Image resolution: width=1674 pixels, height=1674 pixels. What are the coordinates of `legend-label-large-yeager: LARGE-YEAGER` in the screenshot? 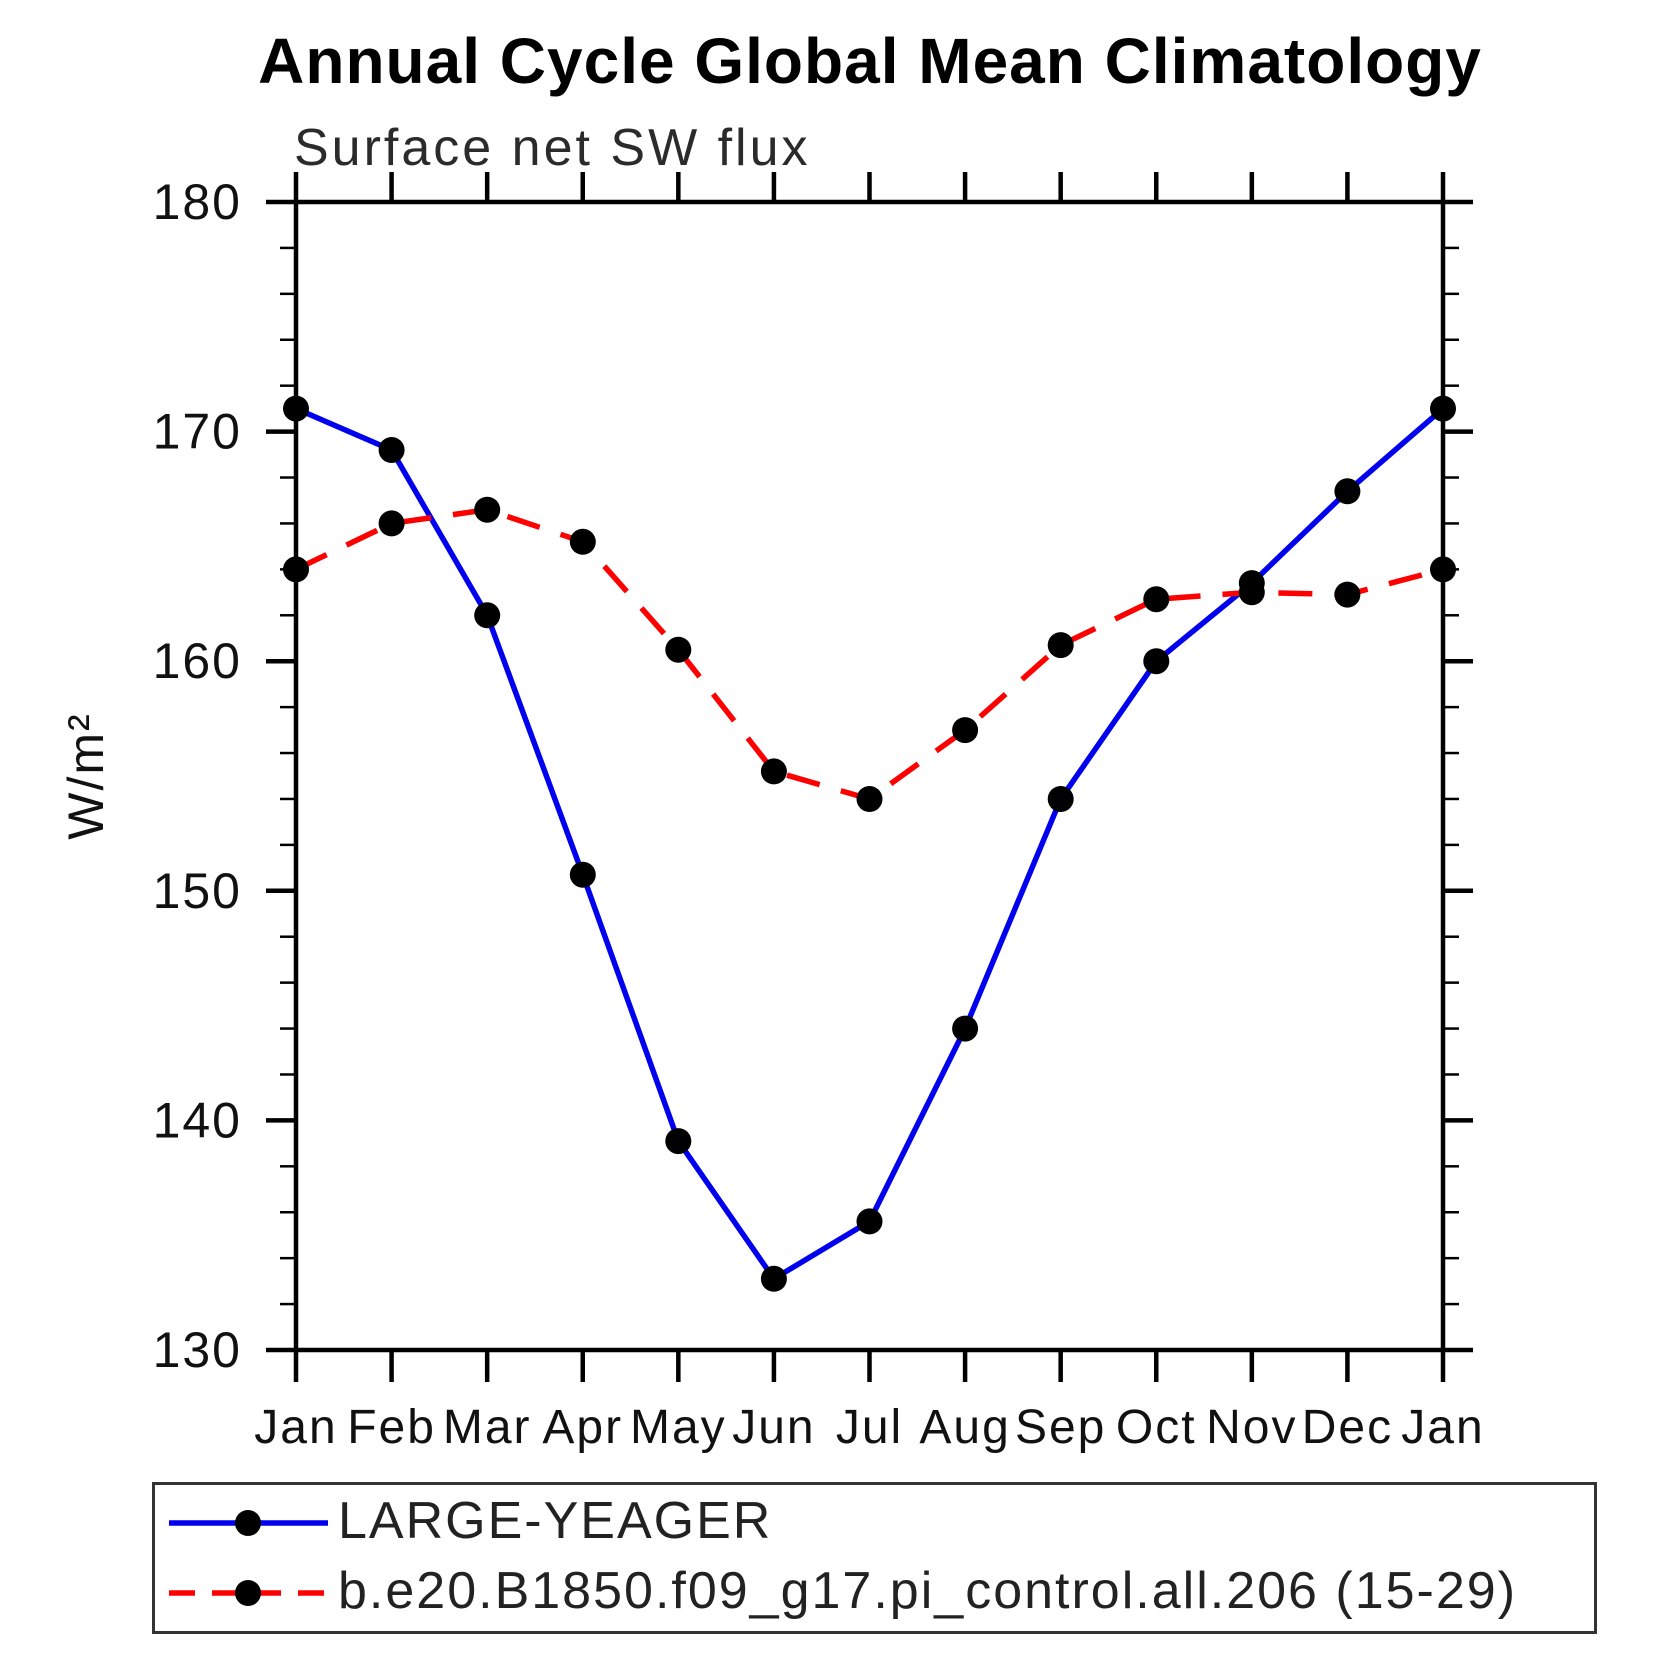 It's located at (555, 1521).